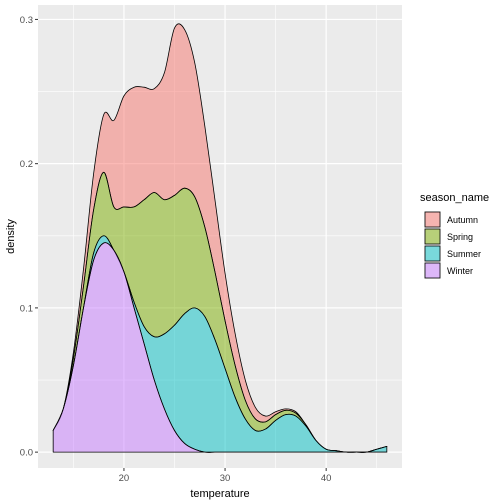 Image resolution: width=504 pixels, height=504 pixels. I want to click on legend-title: season_name, so click(454, 198).